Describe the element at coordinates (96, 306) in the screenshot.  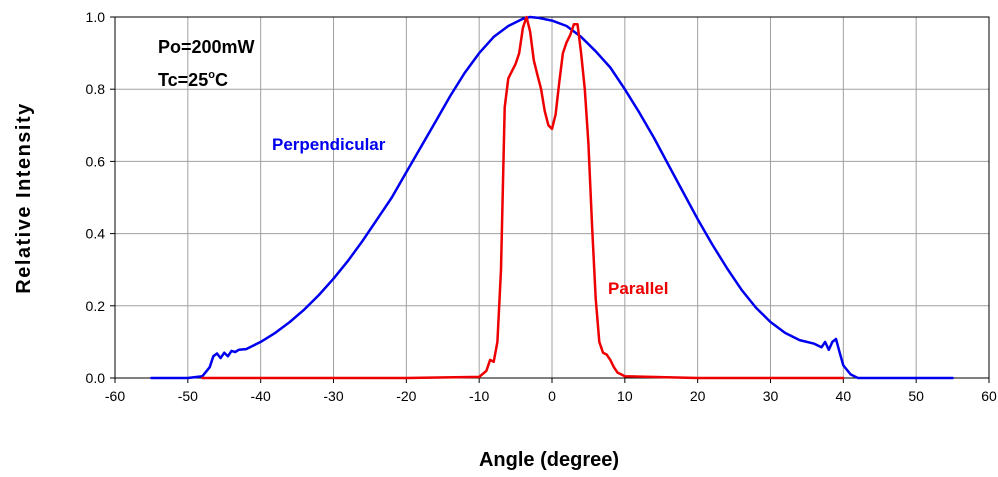
I see `y-tick-label: 0.2` at that location.